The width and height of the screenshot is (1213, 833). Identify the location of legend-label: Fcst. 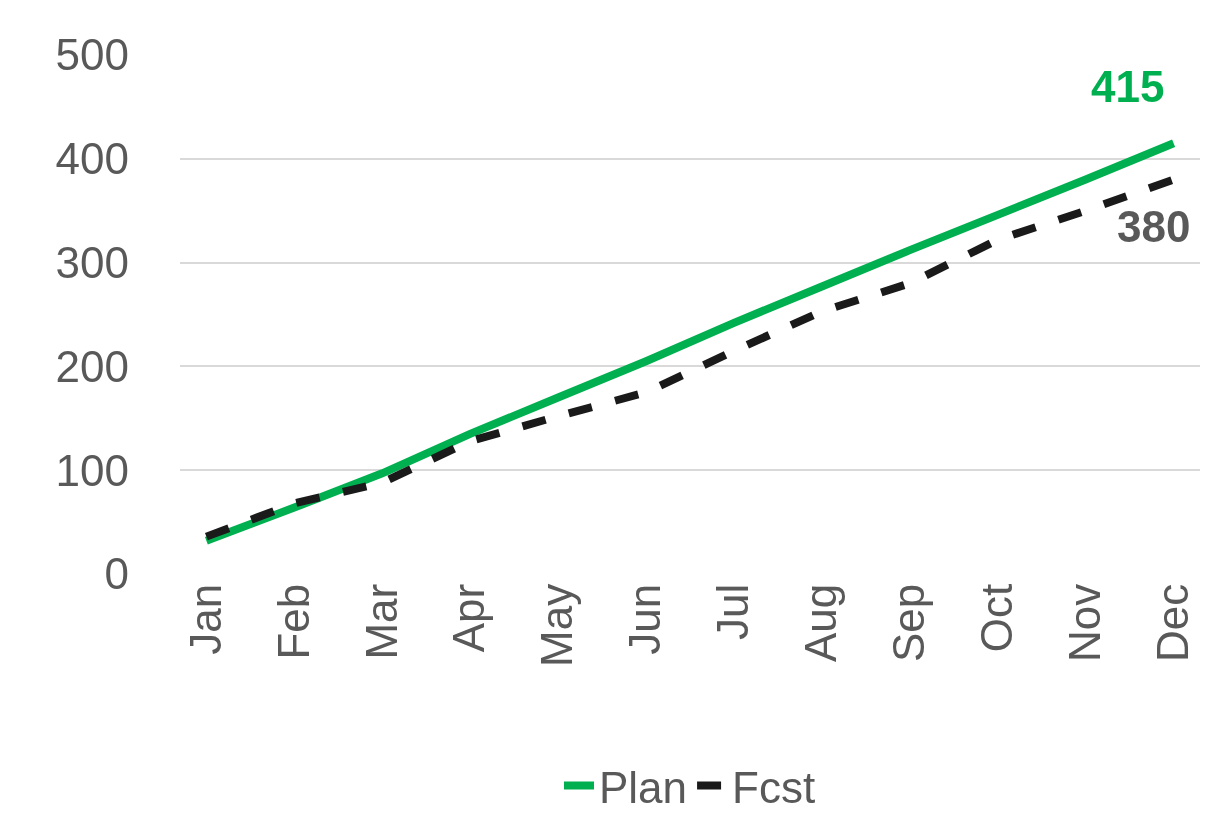
(774, 787).